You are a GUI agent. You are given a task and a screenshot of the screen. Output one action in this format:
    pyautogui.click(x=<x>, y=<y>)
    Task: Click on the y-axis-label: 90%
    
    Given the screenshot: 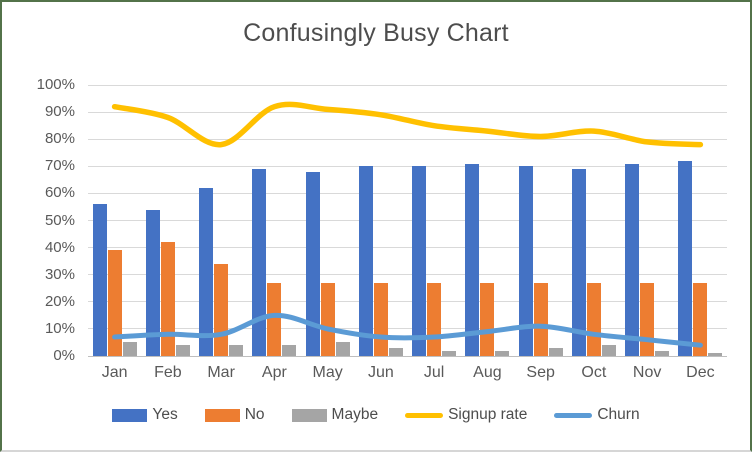 What is the action you would take?
    pyautogui.click(x=59, y=112)
    